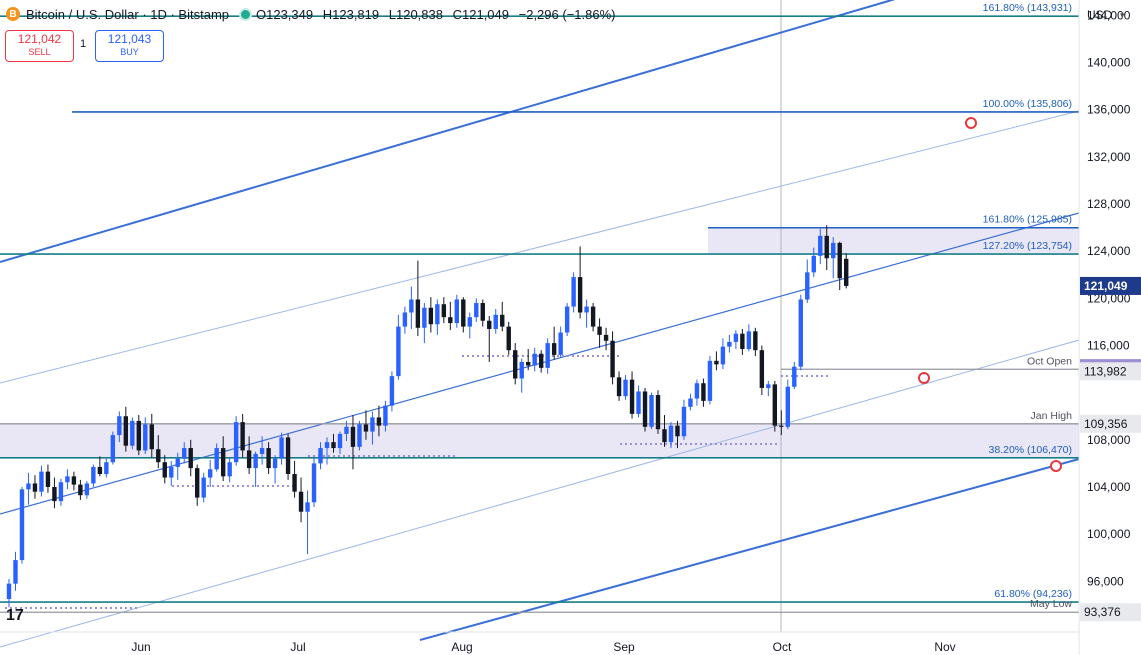 The width and height of the screenshot is (1141, 655). I want to click on y-tick-1: 100,000, so click(1109, 534).